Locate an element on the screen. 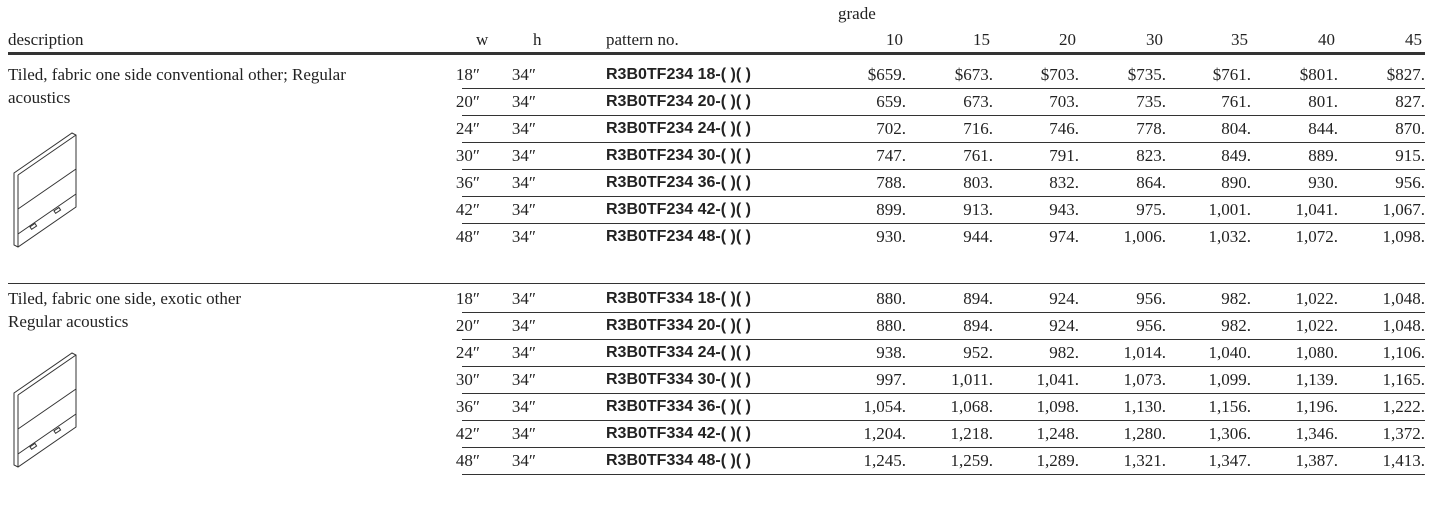 This screenshot has width=1435, height=514. price: 982. is located at coordinates (1236, 298).